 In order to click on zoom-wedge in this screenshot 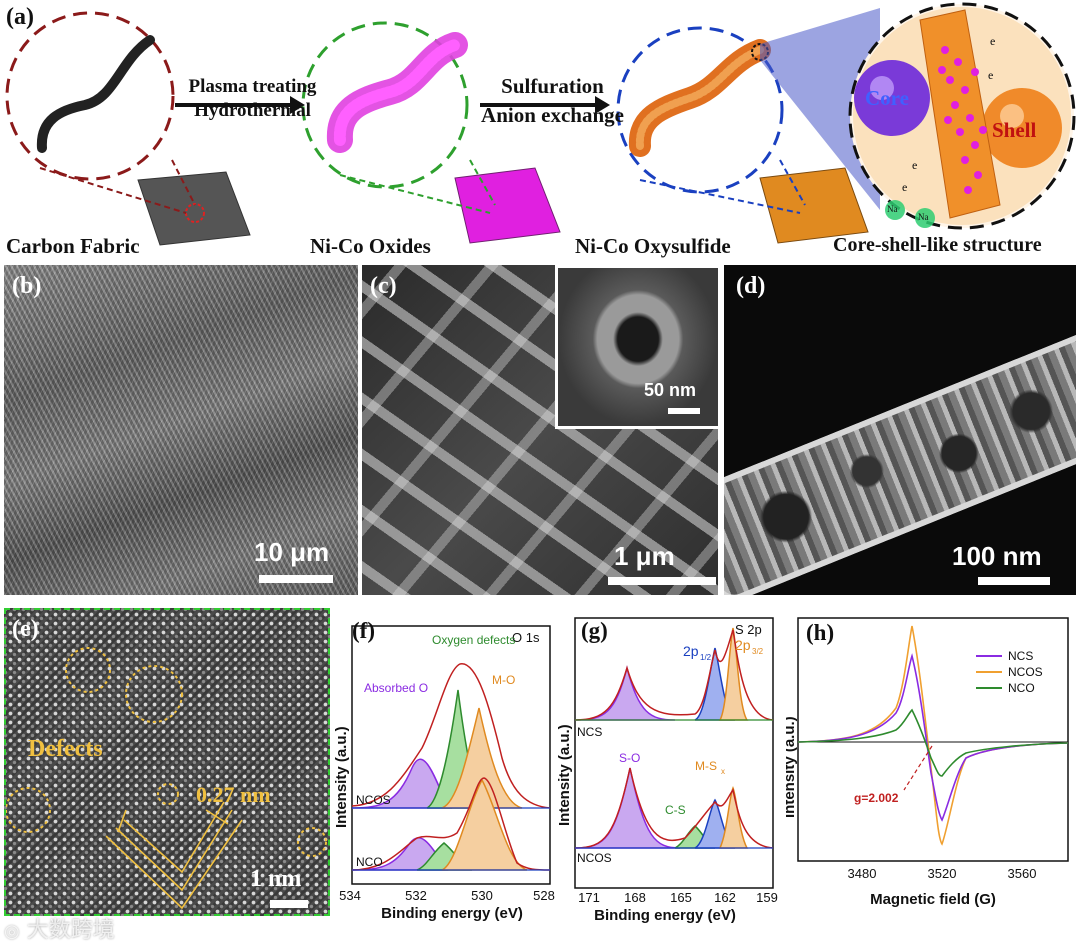, I will do `click(820, 109)`.